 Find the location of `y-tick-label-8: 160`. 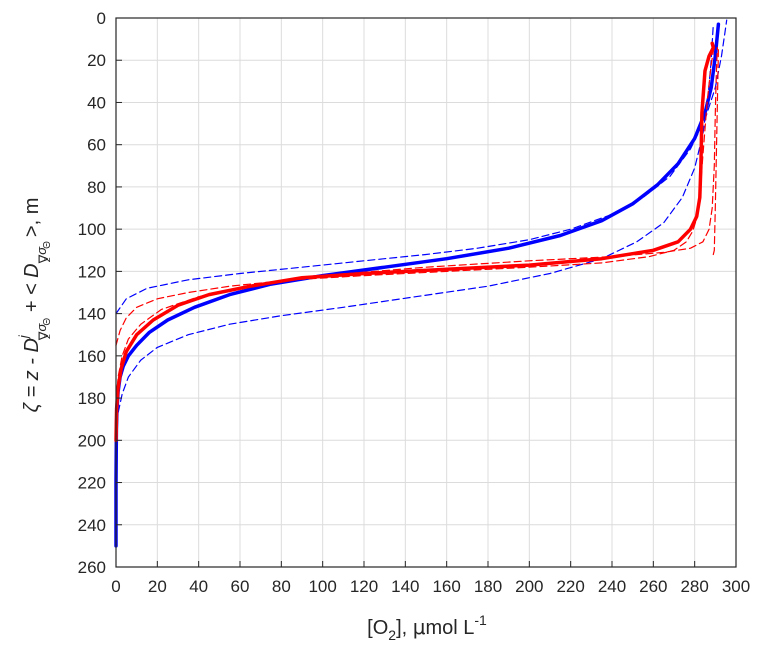

y-tick-label-8: 160 is located at coordinates (92, 356).